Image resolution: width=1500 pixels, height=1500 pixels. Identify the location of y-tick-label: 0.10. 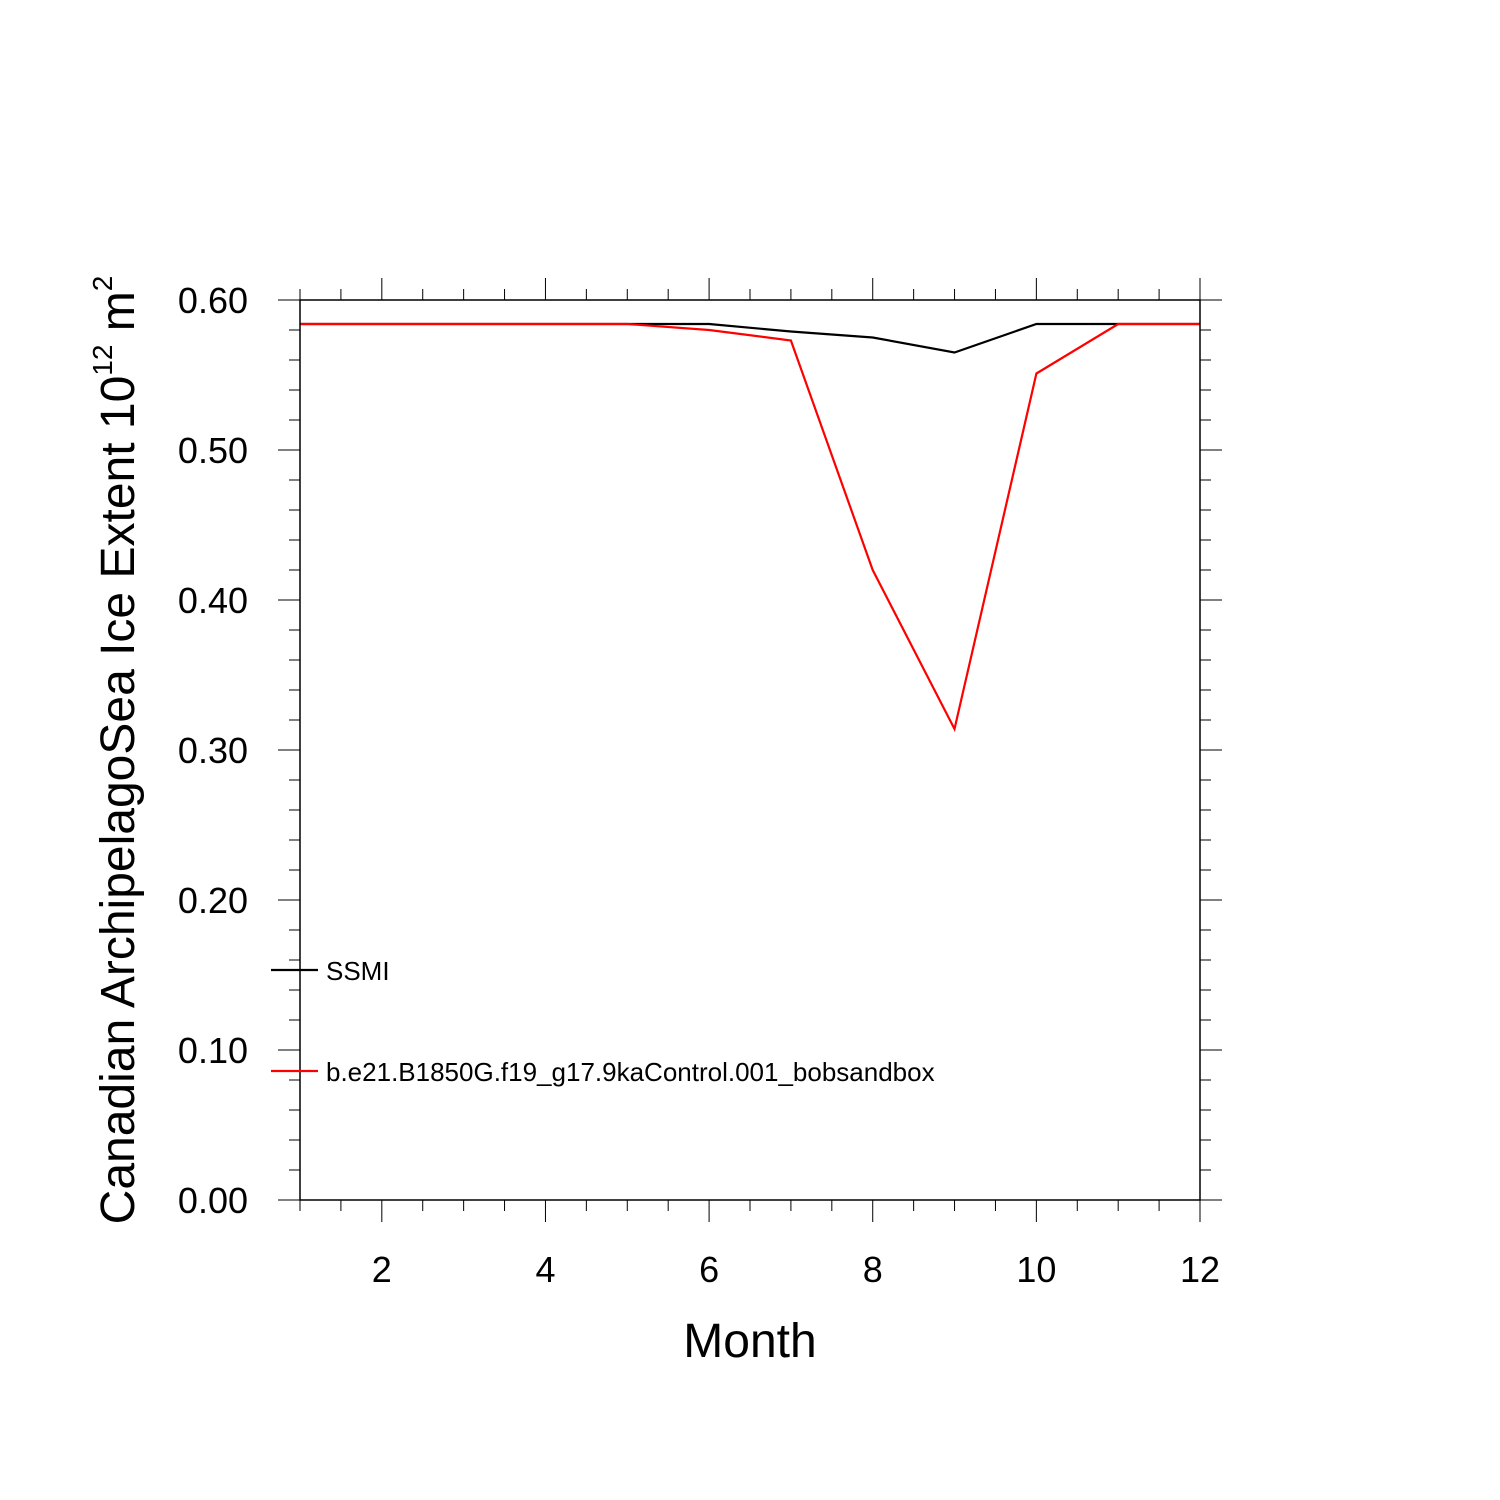
(213, 1050).